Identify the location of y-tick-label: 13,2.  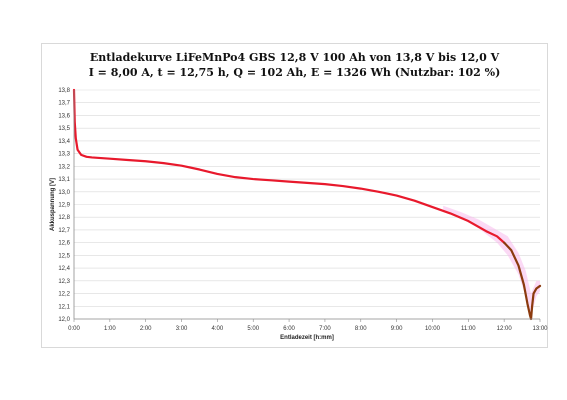
(64, 167).